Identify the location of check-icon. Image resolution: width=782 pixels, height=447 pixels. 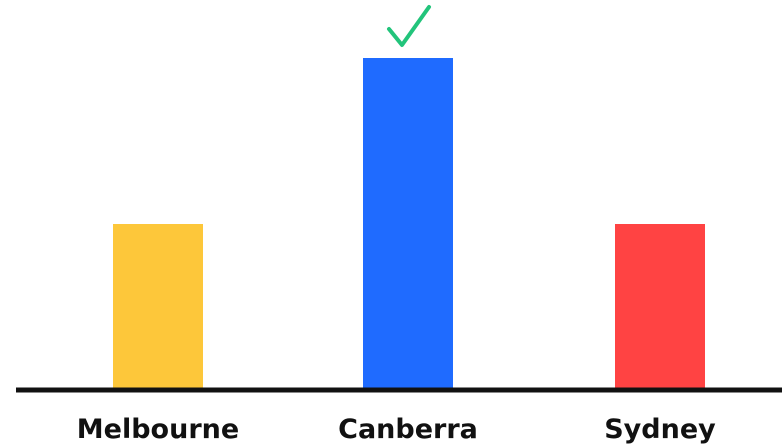
(409, 26).